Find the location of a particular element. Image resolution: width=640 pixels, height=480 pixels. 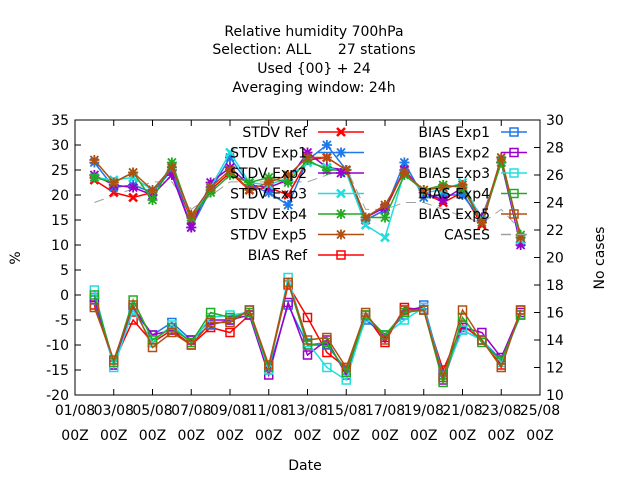

series-line is located at coordinates (307, 332).